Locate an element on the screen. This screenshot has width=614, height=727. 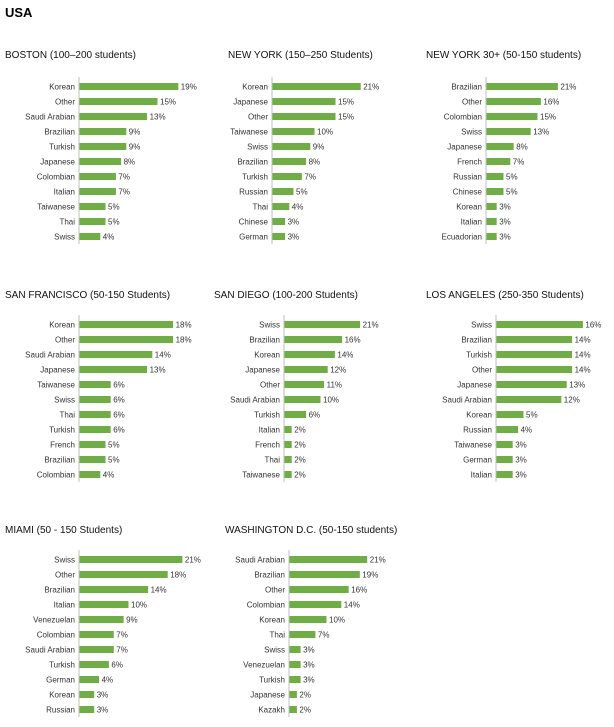
value-label: 19% is located at coordinates (189, 87).